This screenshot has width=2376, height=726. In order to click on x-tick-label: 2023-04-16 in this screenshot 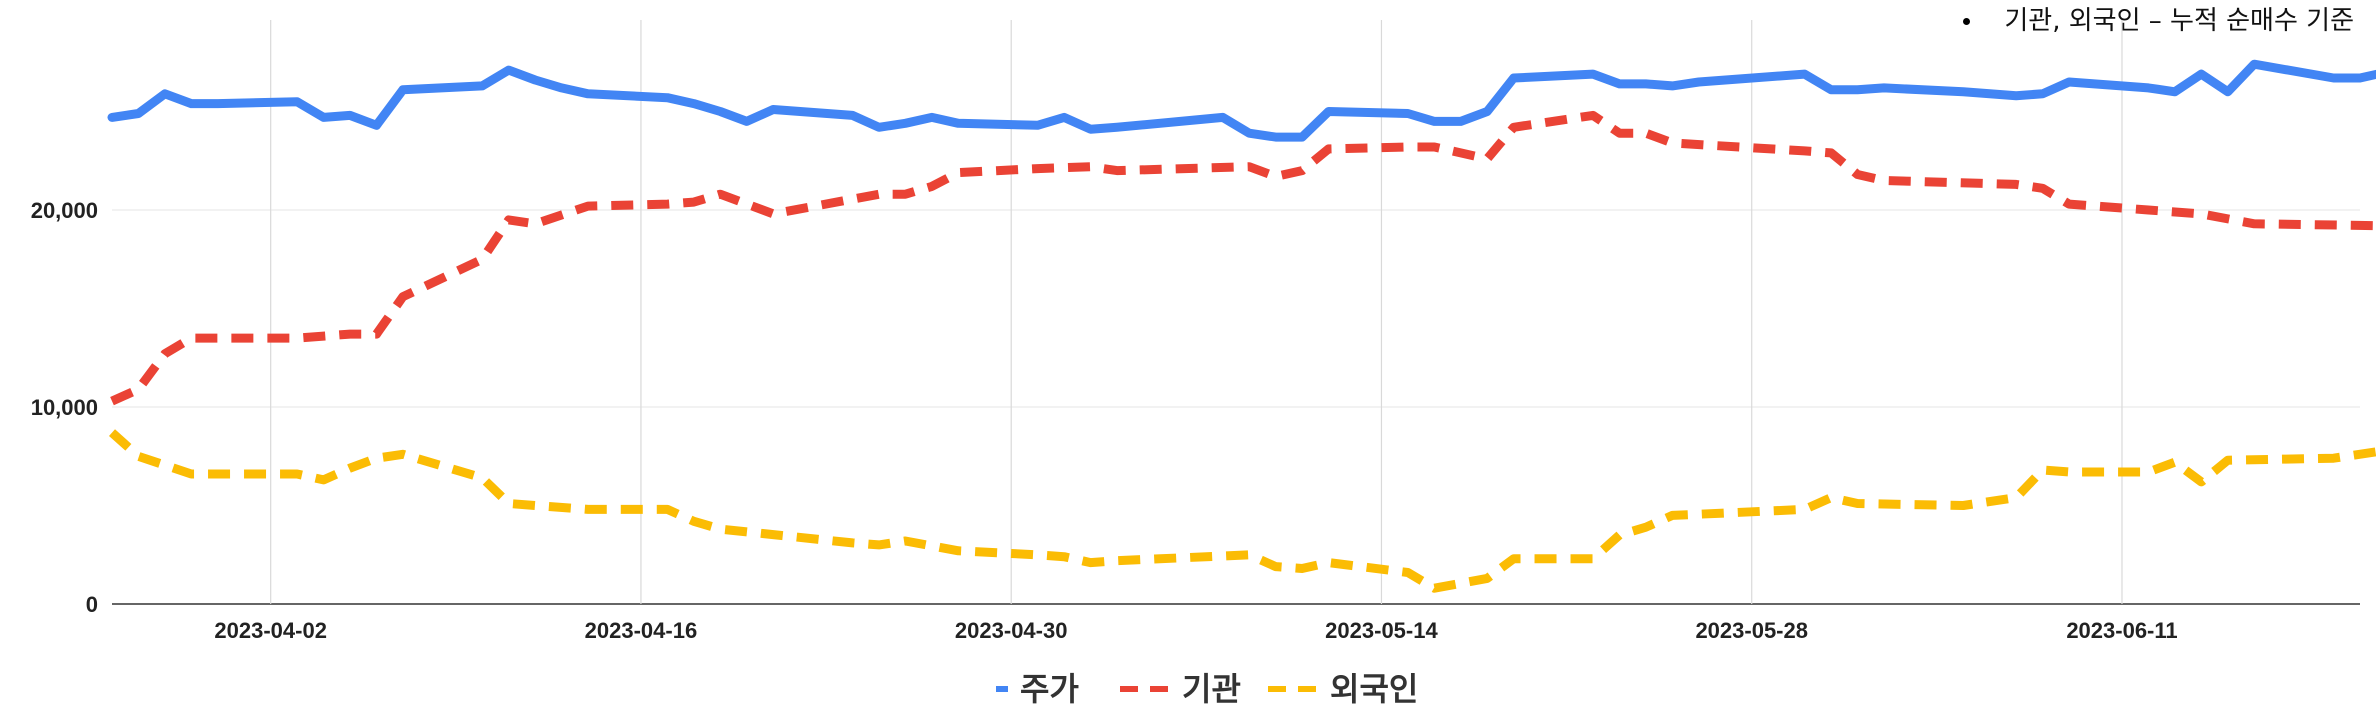, I will do `click(641, 630)`.